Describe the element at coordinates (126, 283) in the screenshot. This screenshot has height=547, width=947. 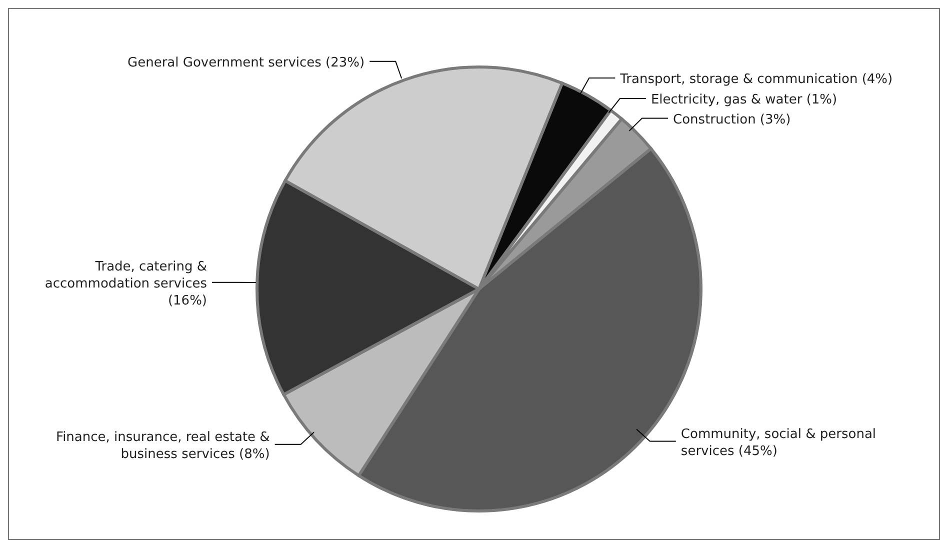
I see `slice-label: Trade, catering & accommodation services (16%)` at that location.